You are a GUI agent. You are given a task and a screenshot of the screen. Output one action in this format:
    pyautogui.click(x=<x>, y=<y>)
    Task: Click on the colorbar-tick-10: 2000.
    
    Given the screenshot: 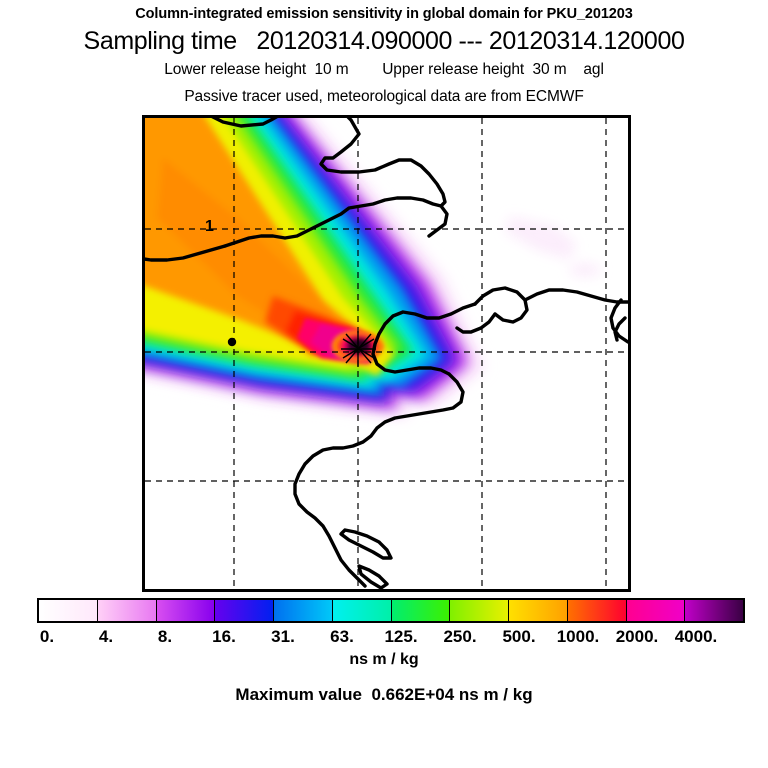 What is the action you would take?
    pyautogui.click(x=637, y=636)
    